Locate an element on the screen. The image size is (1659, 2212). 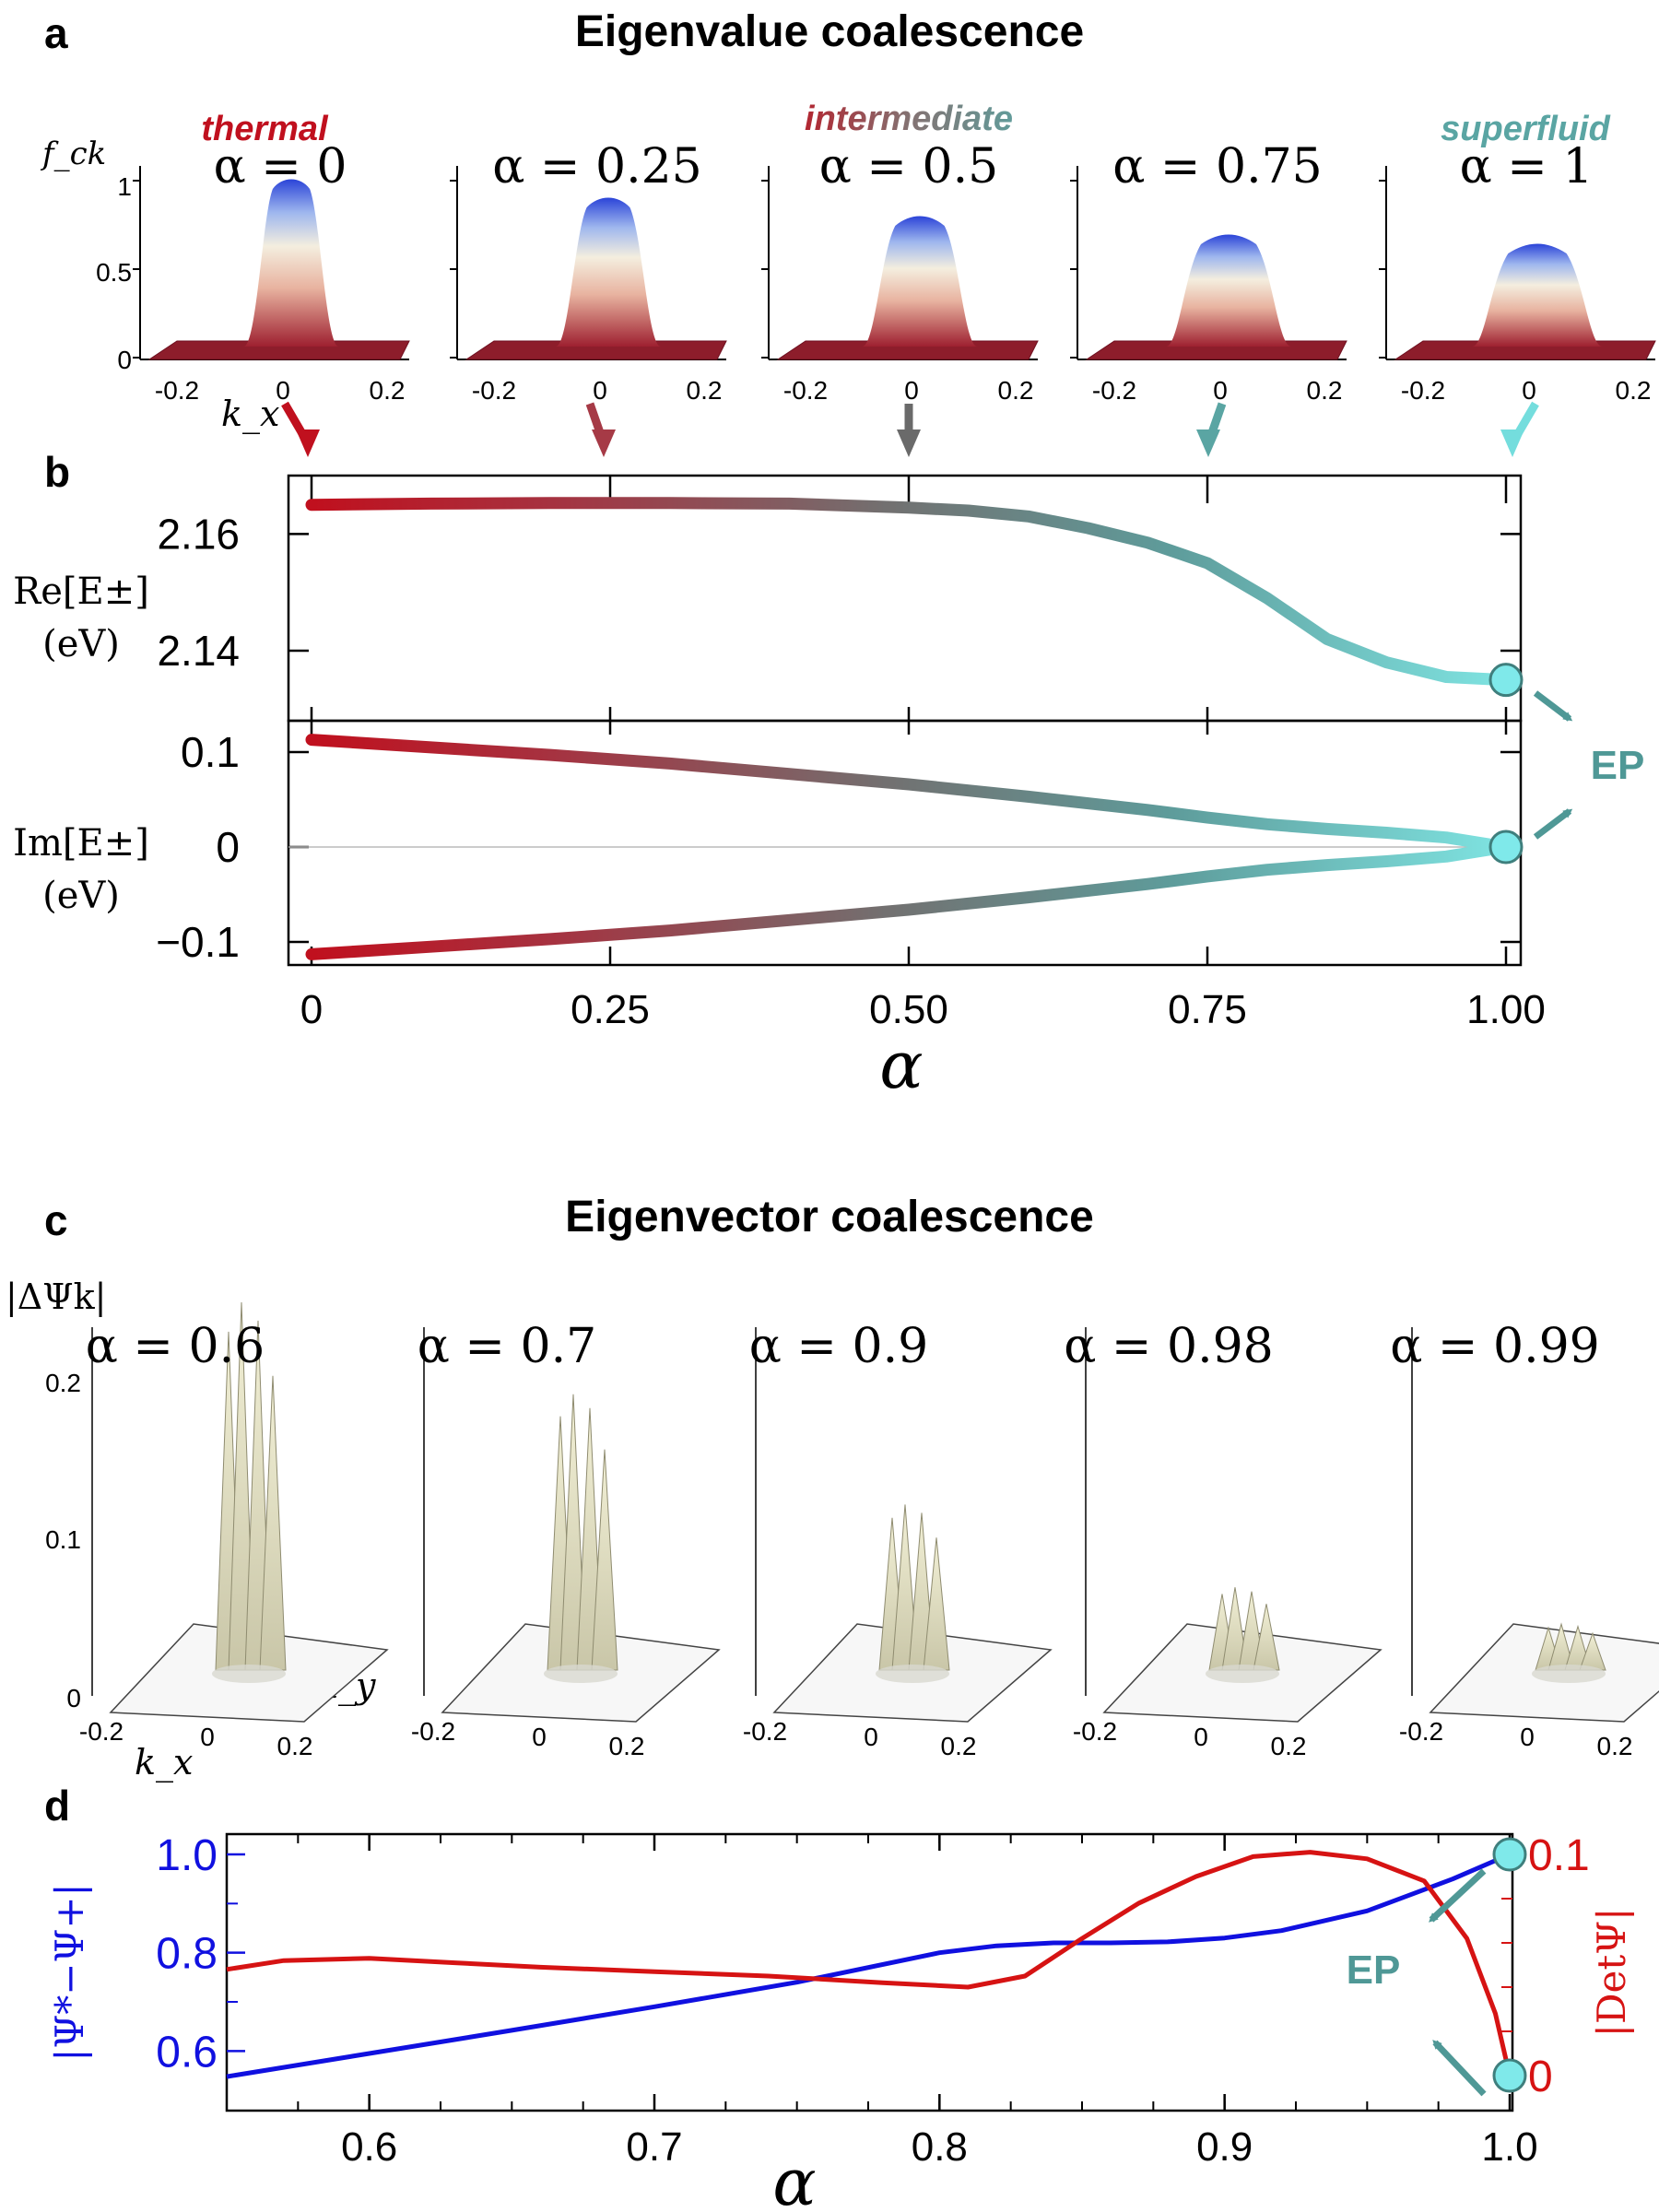
inset-a-alpha-label-2: α = 0.5 is located at coordinates (908, 166).